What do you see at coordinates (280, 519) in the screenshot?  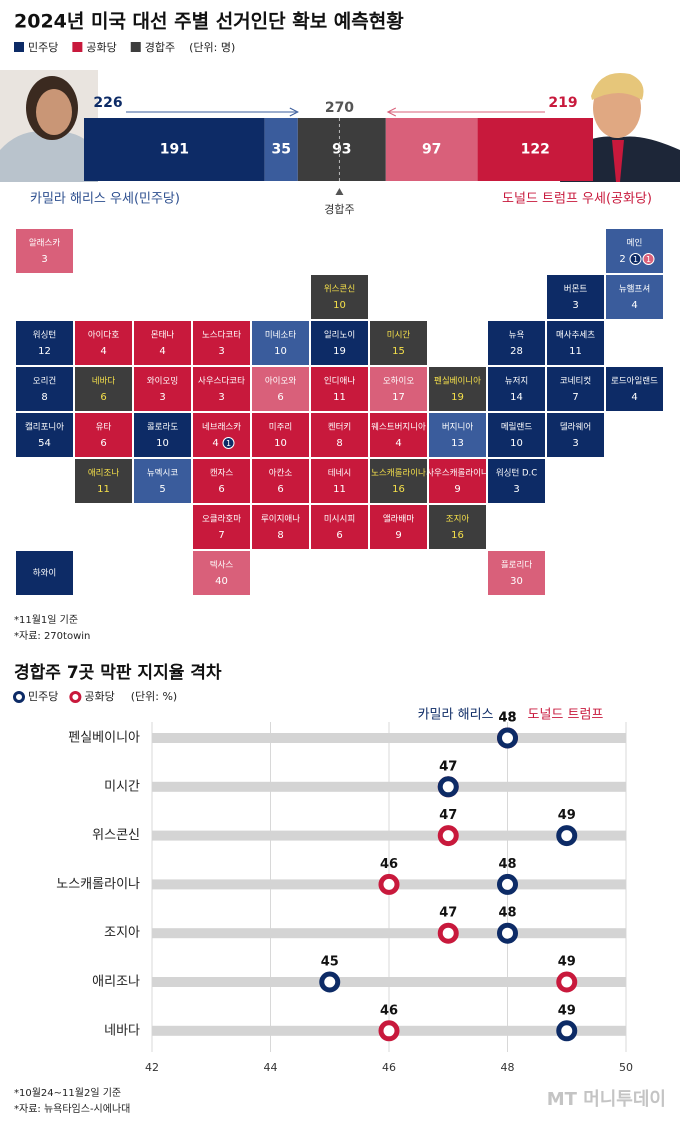 I see `state-name: 루이지애나` at bounding box center [280, 519].